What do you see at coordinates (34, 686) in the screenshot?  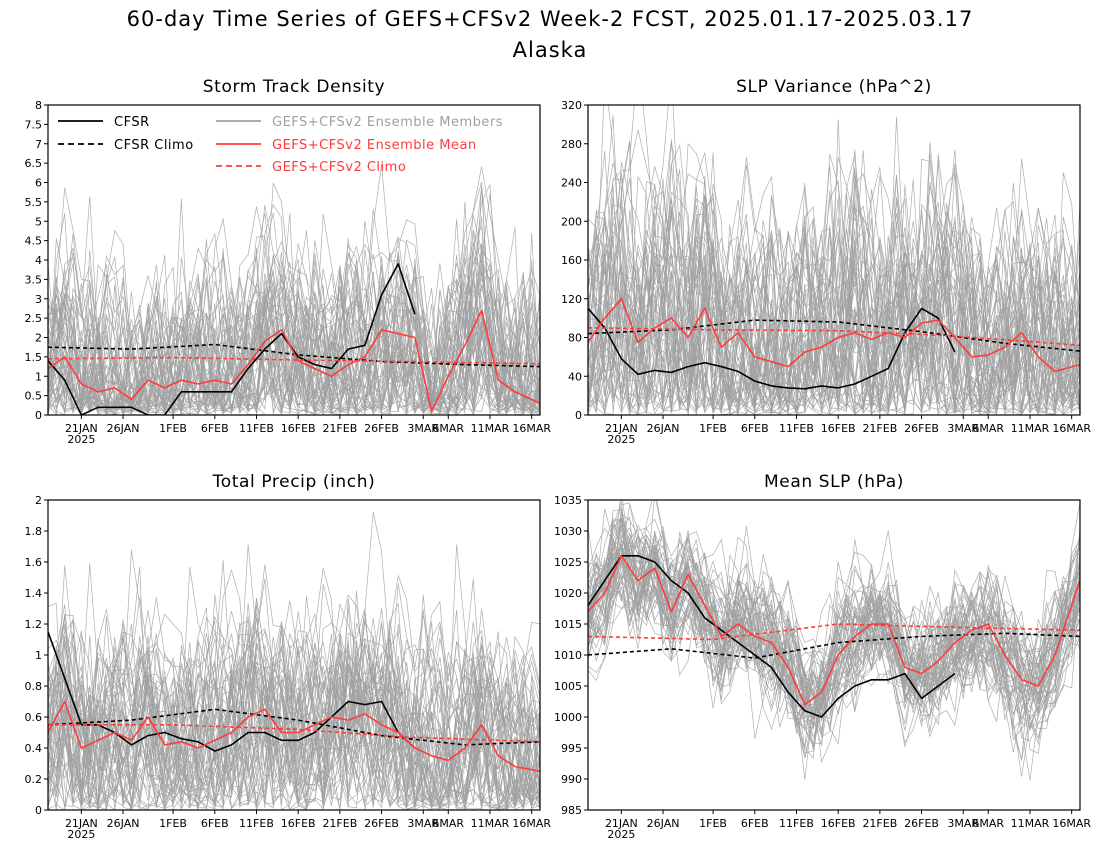 I see `y-tick-label: 0.8` at bounding box center [34, 686].